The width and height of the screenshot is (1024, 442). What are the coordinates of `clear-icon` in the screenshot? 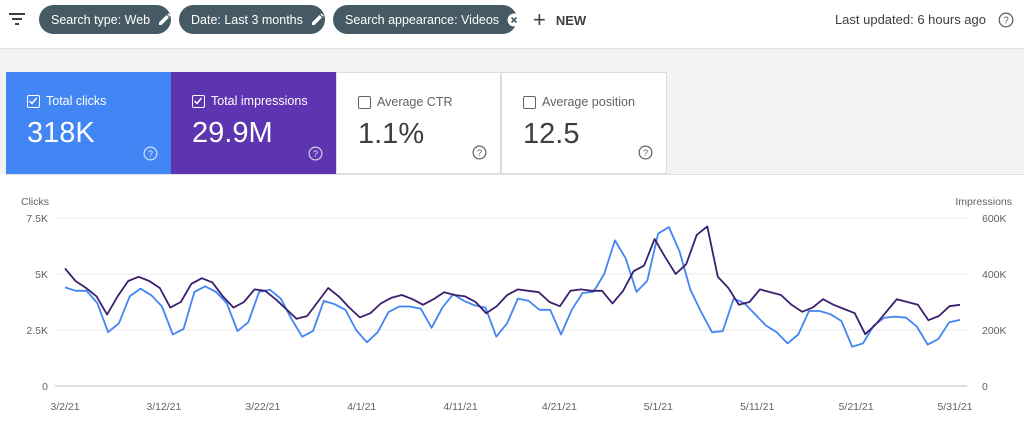 It's located at (514, 20).